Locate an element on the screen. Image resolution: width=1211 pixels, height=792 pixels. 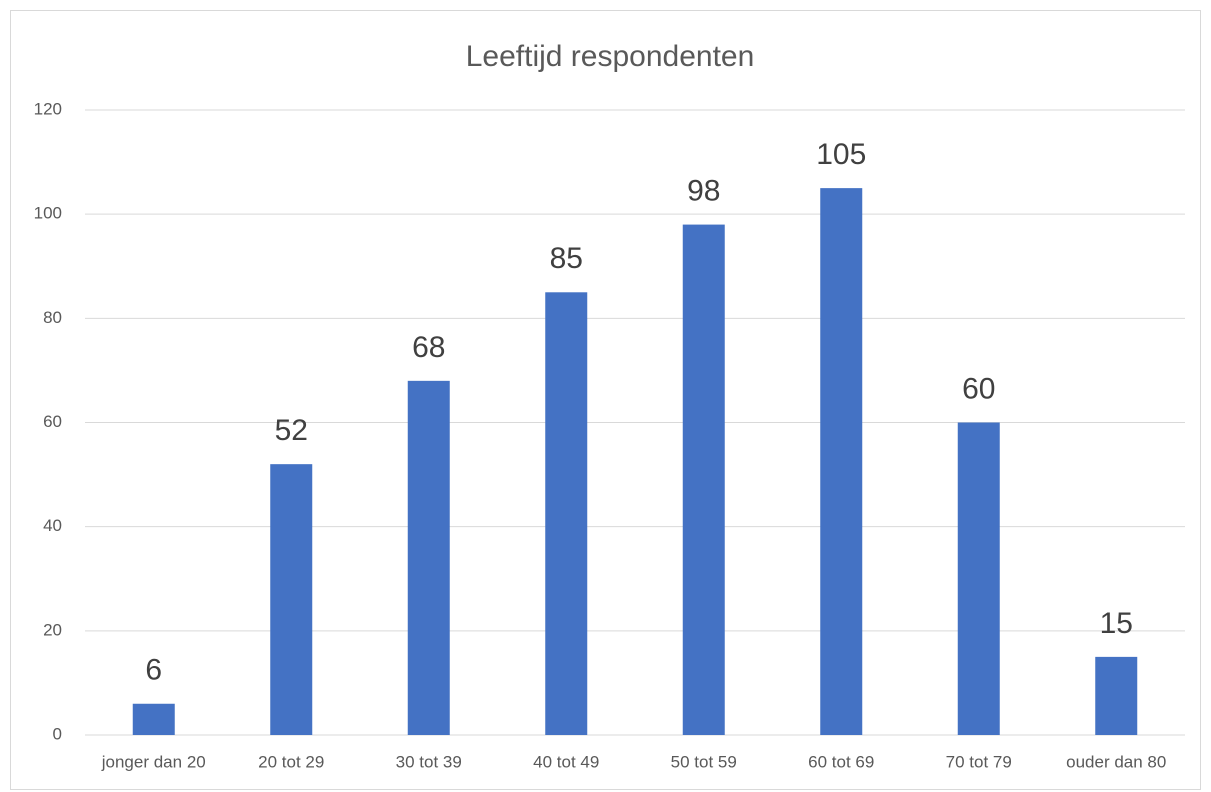
chart-title: Leeftijd respondenten is located at coordinates (610, 56).